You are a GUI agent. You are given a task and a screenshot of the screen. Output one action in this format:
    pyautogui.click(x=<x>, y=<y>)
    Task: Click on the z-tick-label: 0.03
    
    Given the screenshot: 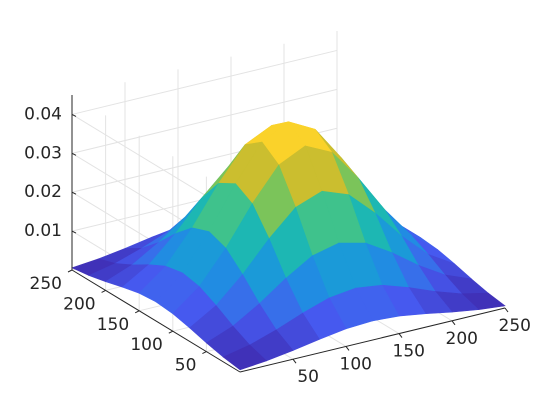 What is the action you would take?
    pyautogui.click(x=43, y=153)
    